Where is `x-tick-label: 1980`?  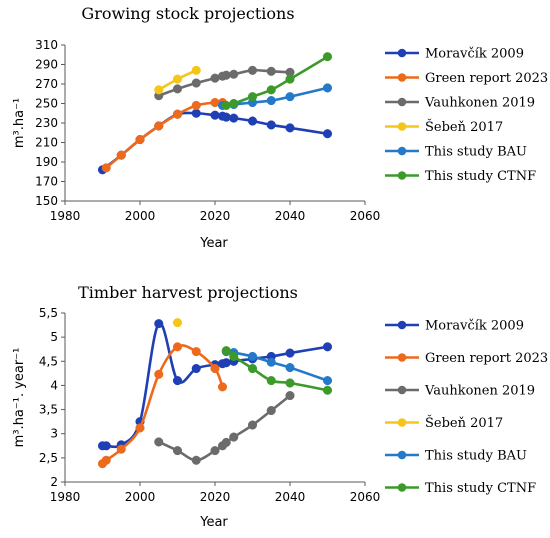 x-tick-label: 1980 is located at coordinates (65, 216).